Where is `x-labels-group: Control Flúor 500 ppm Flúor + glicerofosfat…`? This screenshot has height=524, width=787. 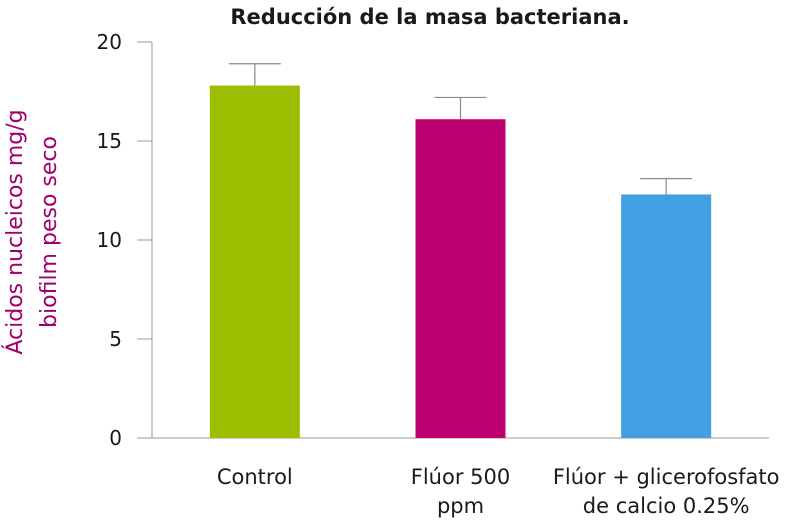 x-labels-group: Control Flúor 500 ppm Flúor + glicerofosfat… is located at coordinates (498, 491).